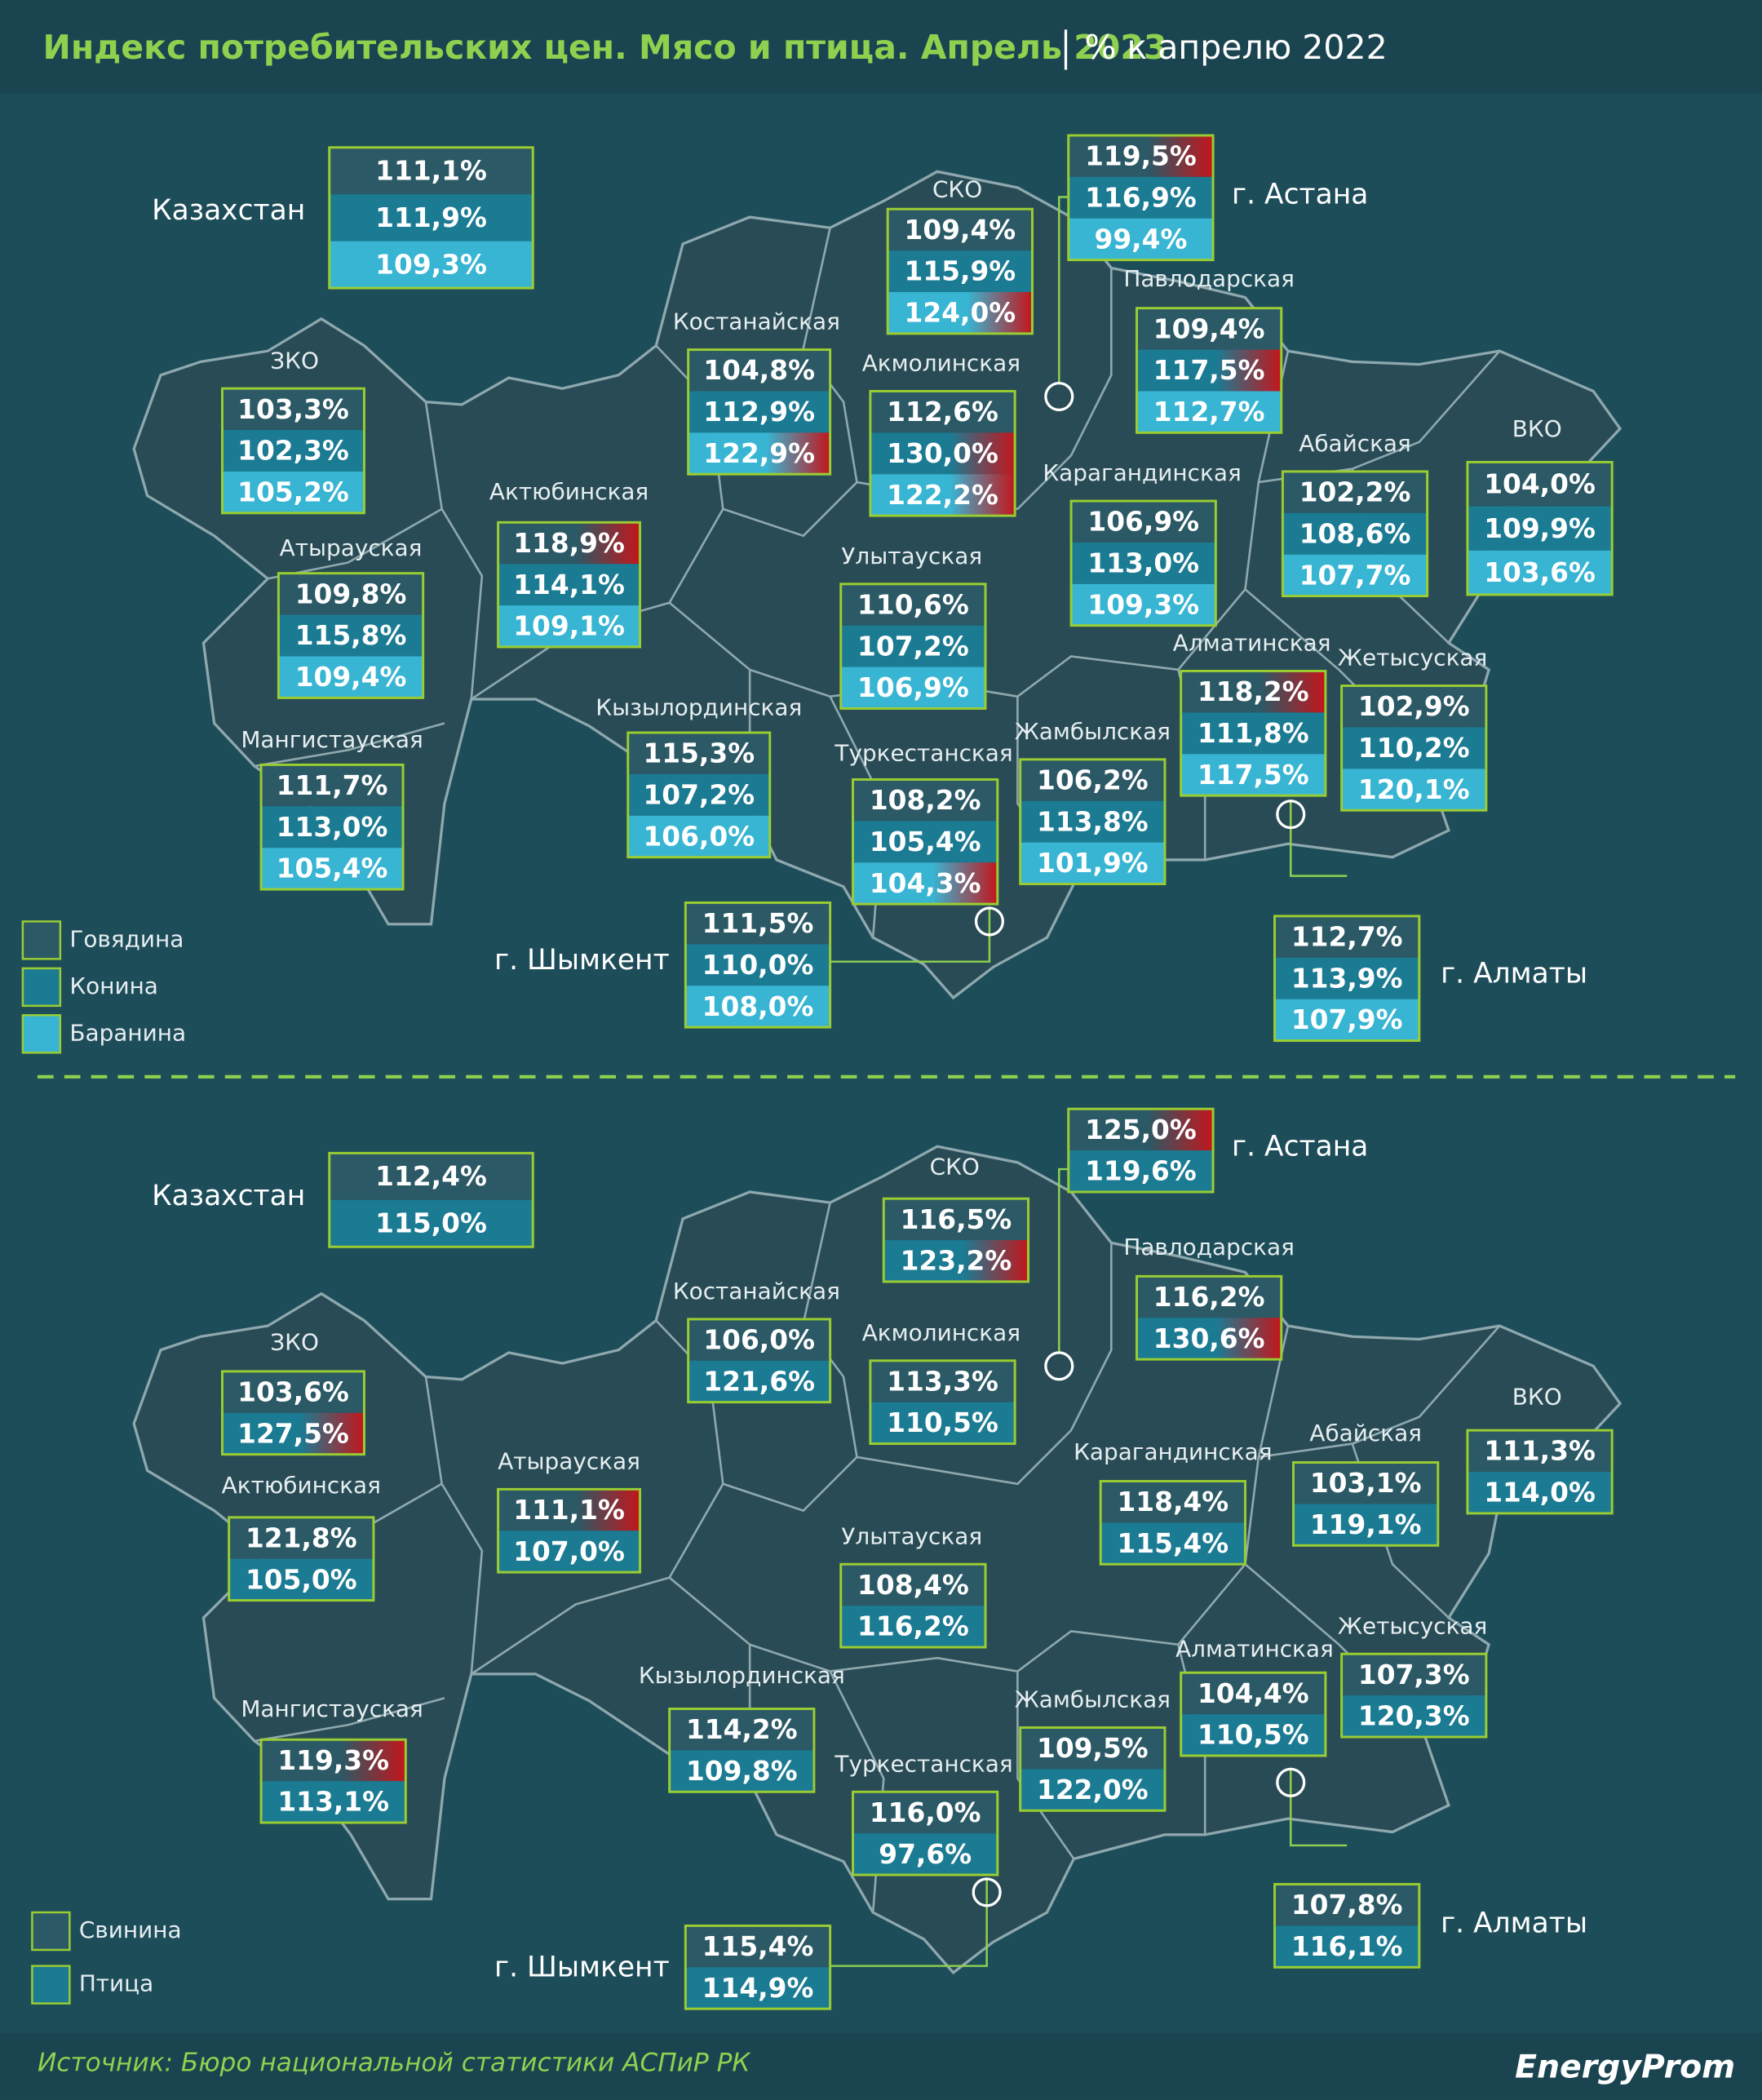  I want to click on value-text: 110,5%, so click(942, 1422).